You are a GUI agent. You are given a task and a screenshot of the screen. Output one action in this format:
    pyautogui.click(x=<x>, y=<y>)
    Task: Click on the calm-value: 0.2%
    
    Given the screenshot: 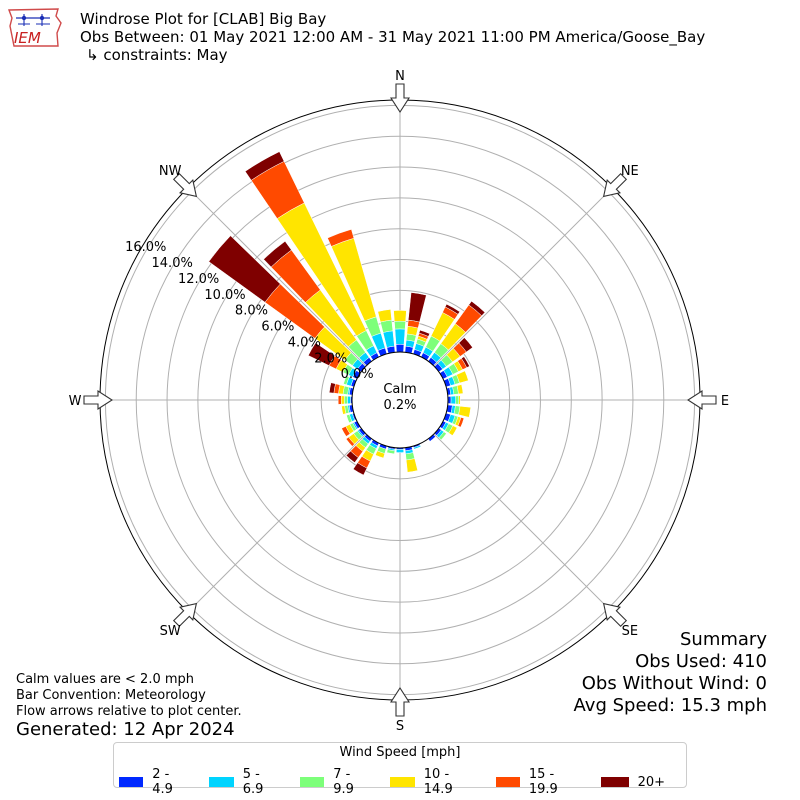 What is the action you would take?
    pyautogui.click(x=400, y=405)
    